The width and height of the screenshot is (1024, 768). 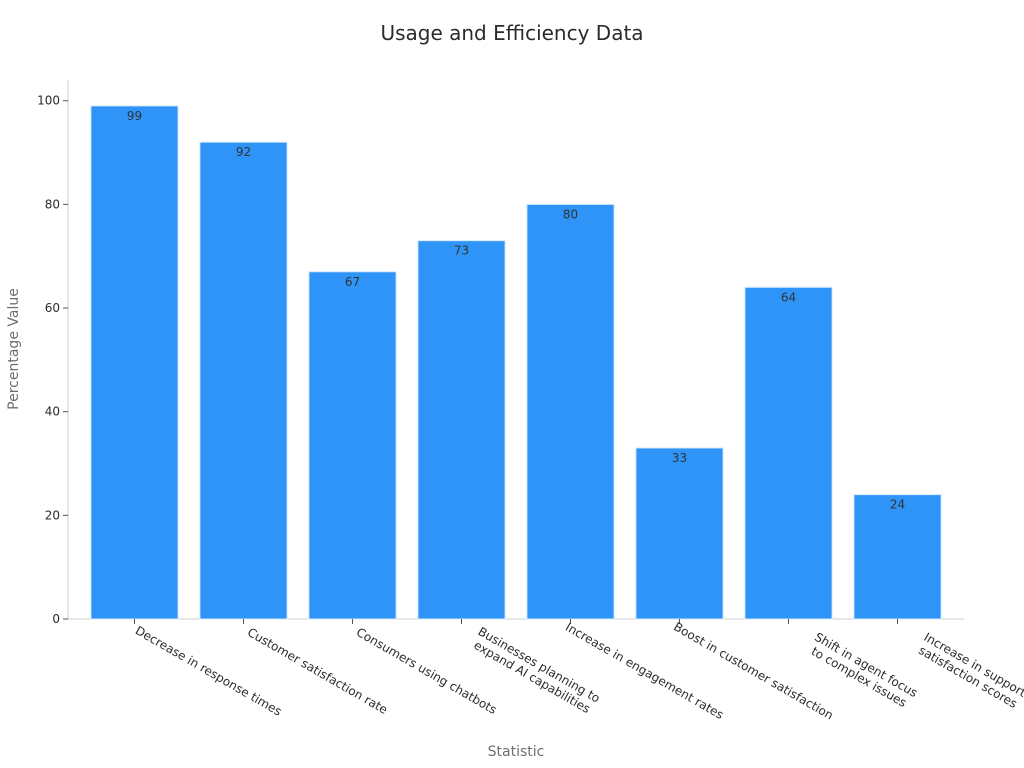 I want to click on bar-value-label: 24, so click(x=897, y=505).